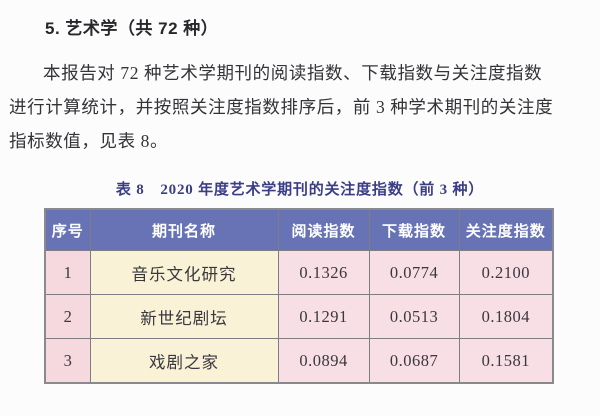  What do you see at coordinates (184, 316) in the screenshot?
I see `cell-journal-name: 新世纪剧坛` at bounding box center [184, 316].